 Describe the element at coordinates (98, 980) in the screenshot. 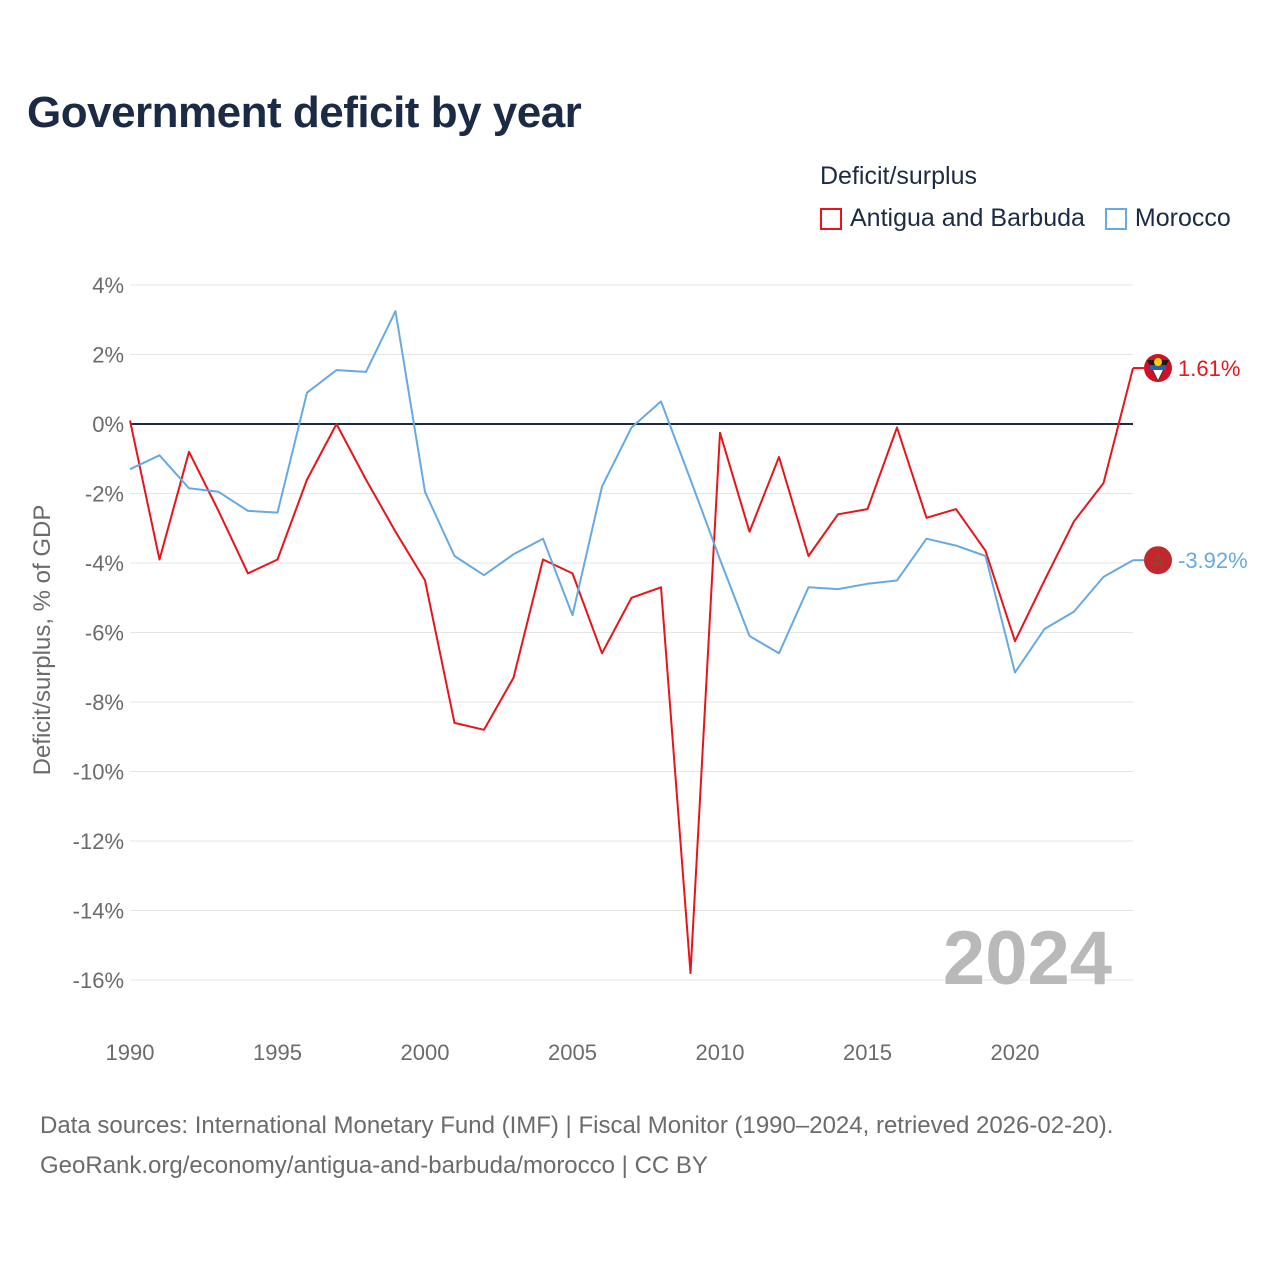

I see `y-tick-label: -16%` at that location.